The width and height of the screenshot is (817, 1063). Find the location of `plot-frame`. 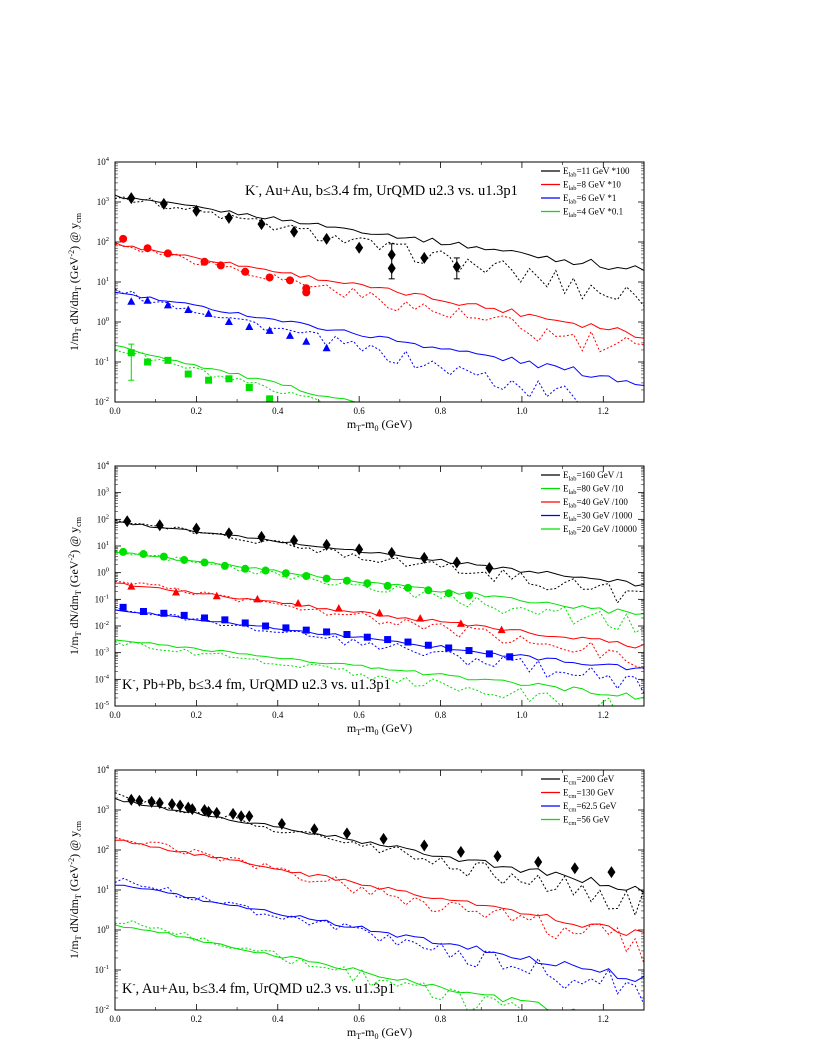

plot-frame is located at coordinates (379, 586).